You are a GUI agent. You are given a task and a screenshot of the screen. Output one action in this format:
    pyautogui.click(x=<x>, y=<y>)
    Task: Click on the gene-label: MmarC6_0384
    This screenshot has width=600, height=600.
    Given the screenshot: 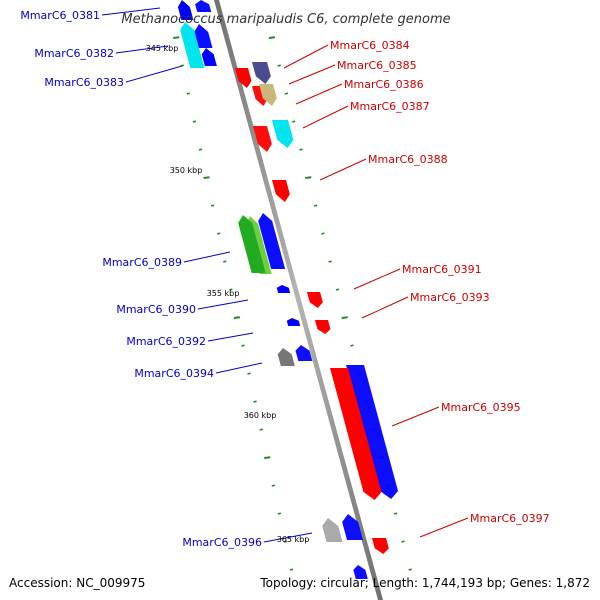 What is the action you would take?
    pyautogui.click(x=370, y=45)
    